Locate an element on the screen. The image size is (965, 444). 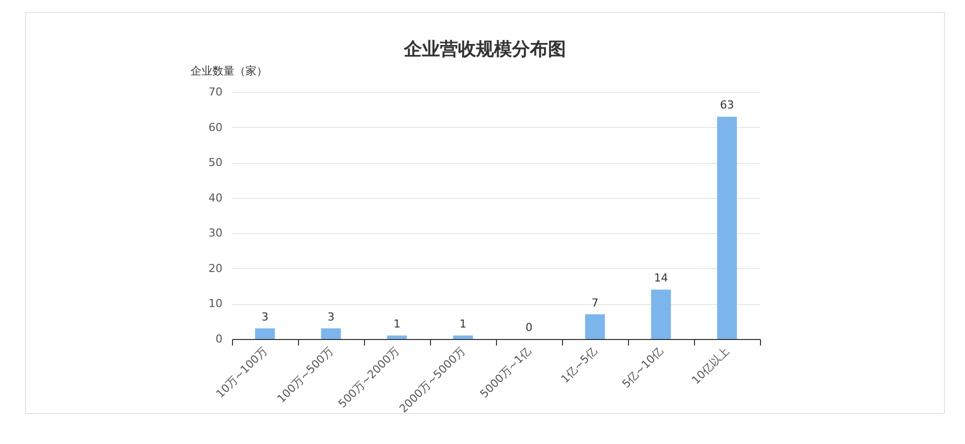
y-tick-label: 30 is located at coordinates (215, 233).